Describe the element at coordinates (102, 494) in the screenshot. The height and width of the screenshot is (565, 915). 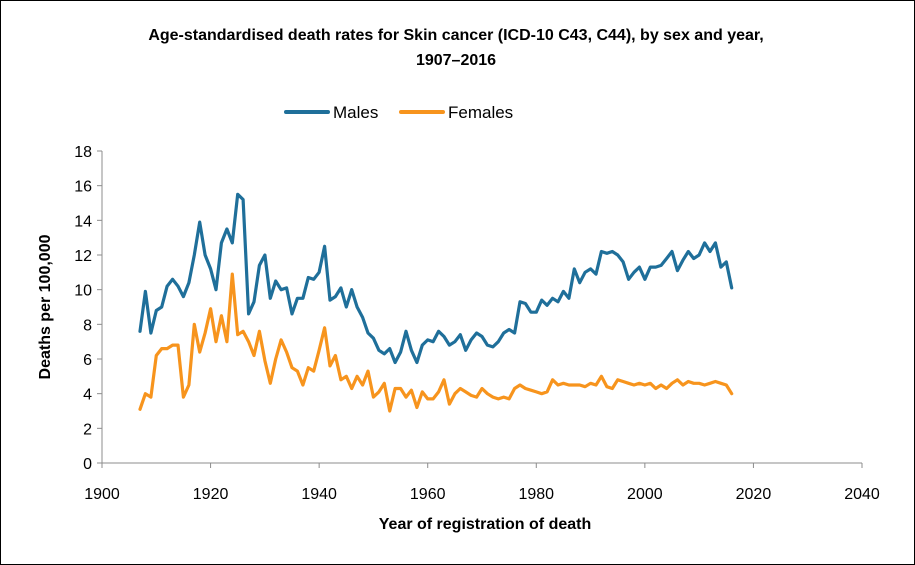
I see `x-tick-label: 1900` at that location.